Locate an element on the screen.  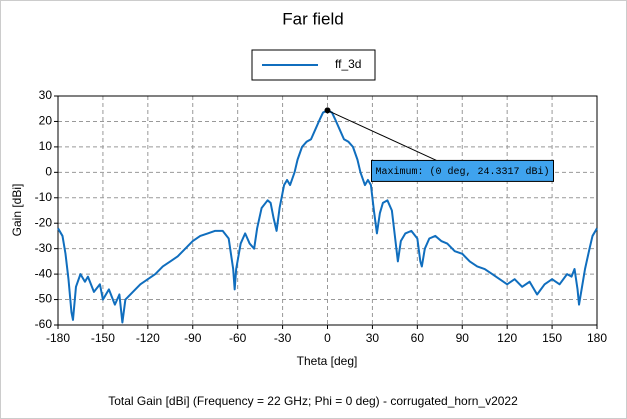
annotation-text: Maximum: (0 deg, 24.3317 dBi) is located at coordinates (463, 172).